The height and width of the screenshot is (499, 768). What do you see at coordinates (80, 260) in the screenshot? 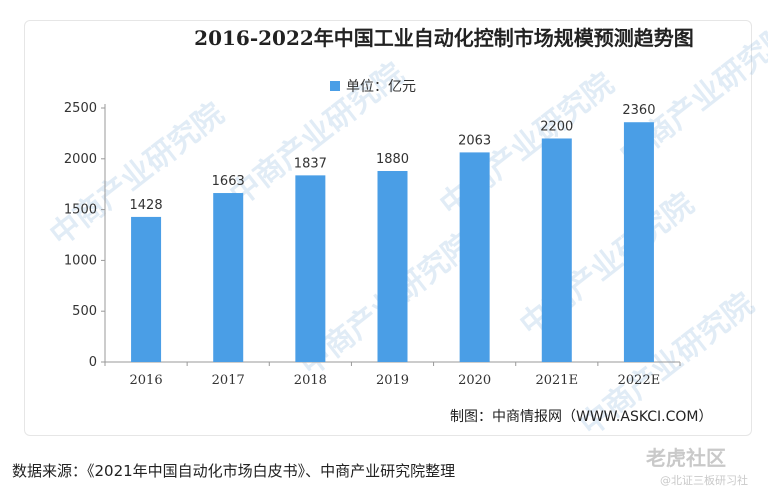
I see `y-tick-label: 1000` at bounding box center [80, 260].